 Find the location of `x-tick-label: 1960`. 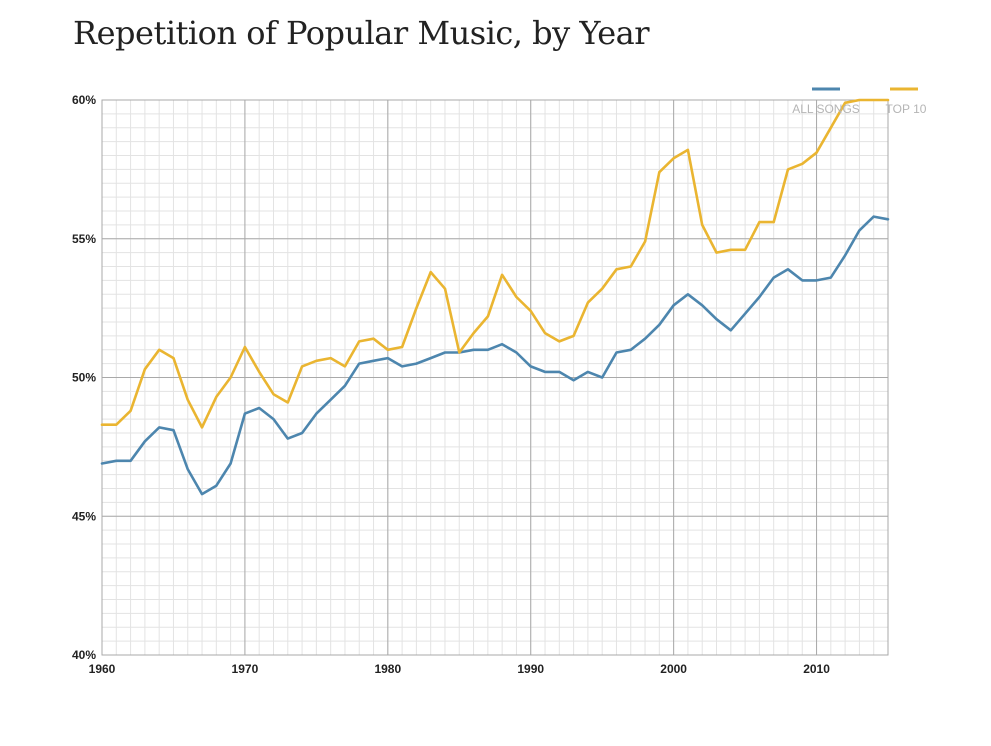

x-tick-label: 1960 is located at coordinates (102, 669).